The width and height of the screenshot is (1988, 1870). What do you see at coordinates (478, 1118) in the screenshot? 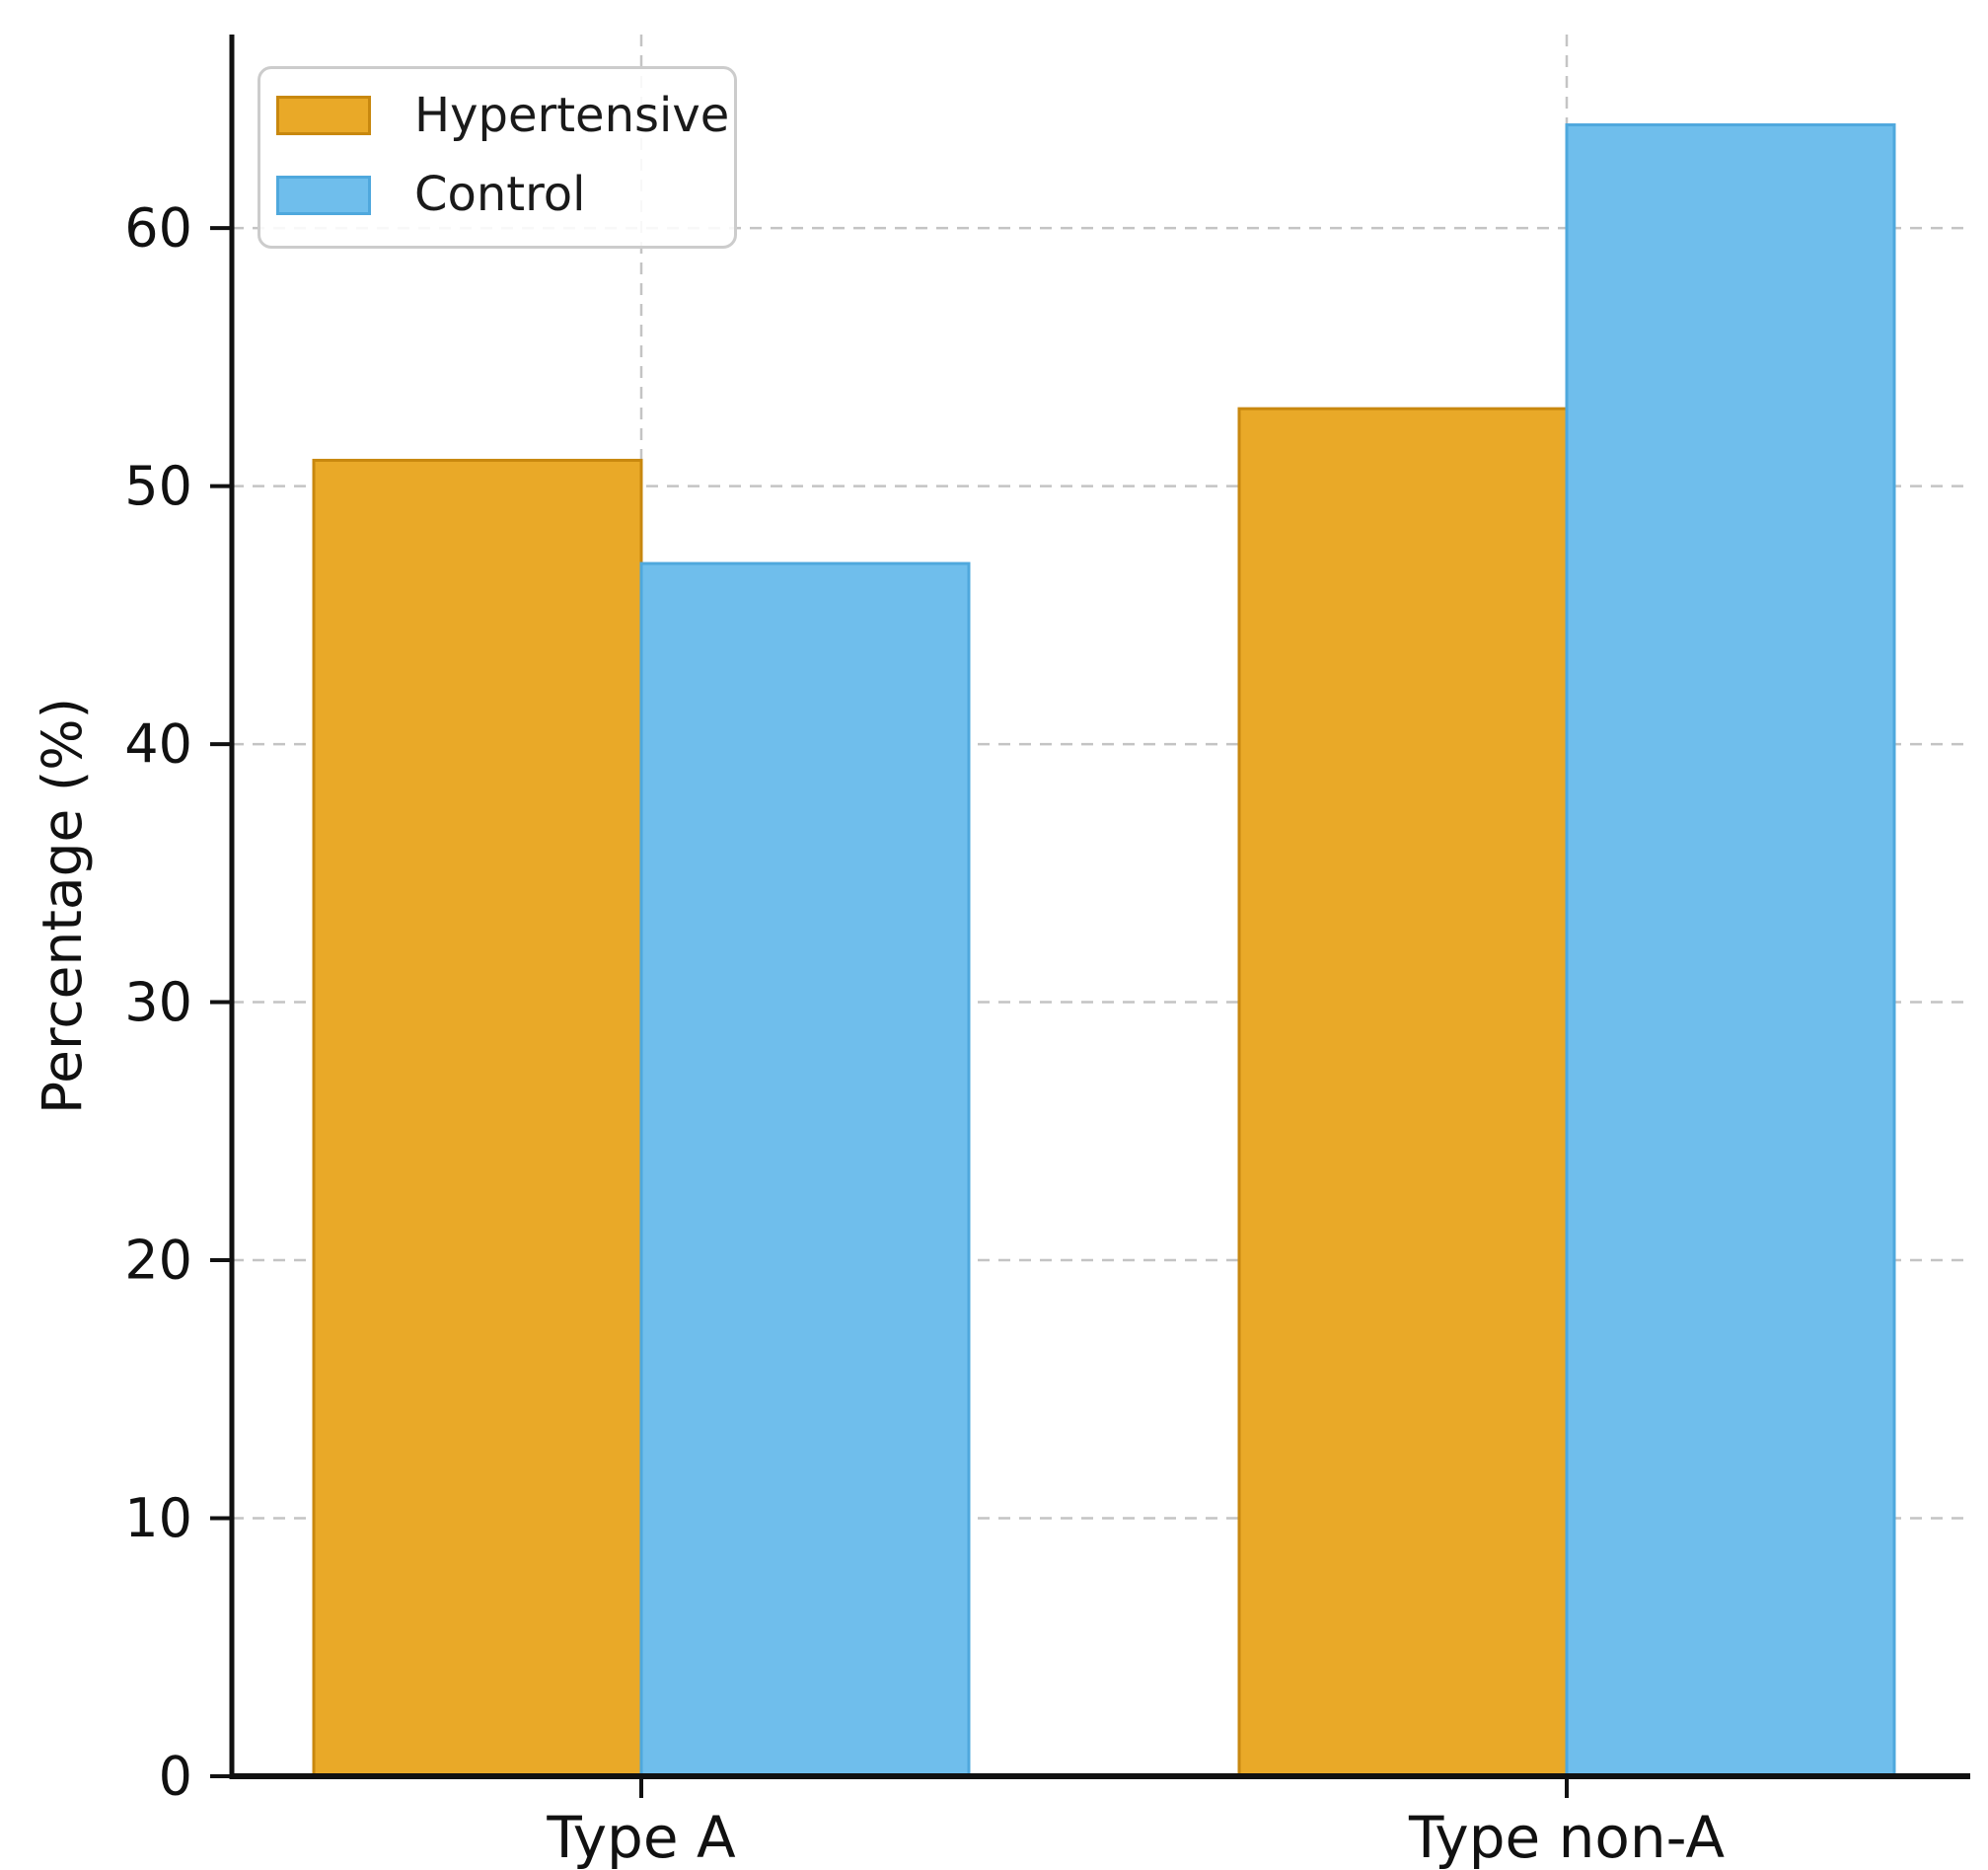
I see `bar-hypertensive-type-a` at bounding box center [478, 1118].